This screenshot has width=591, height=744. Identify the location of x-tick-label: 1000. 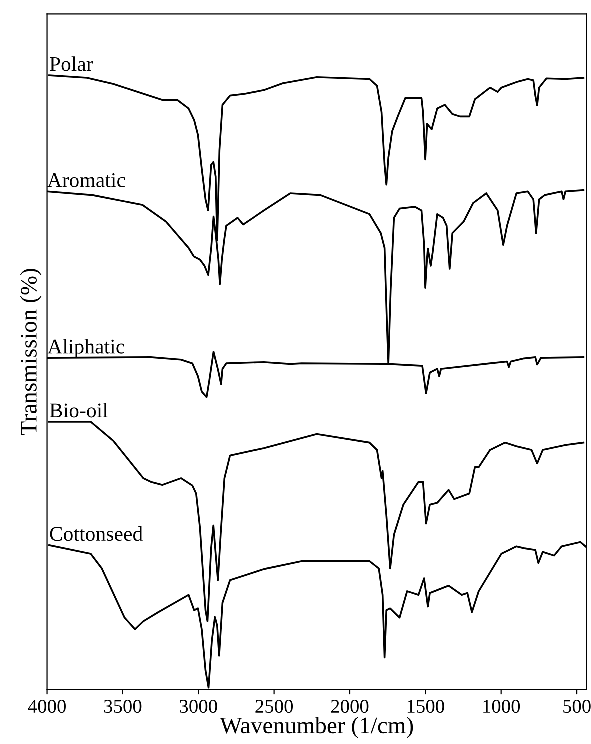
(502, 707).